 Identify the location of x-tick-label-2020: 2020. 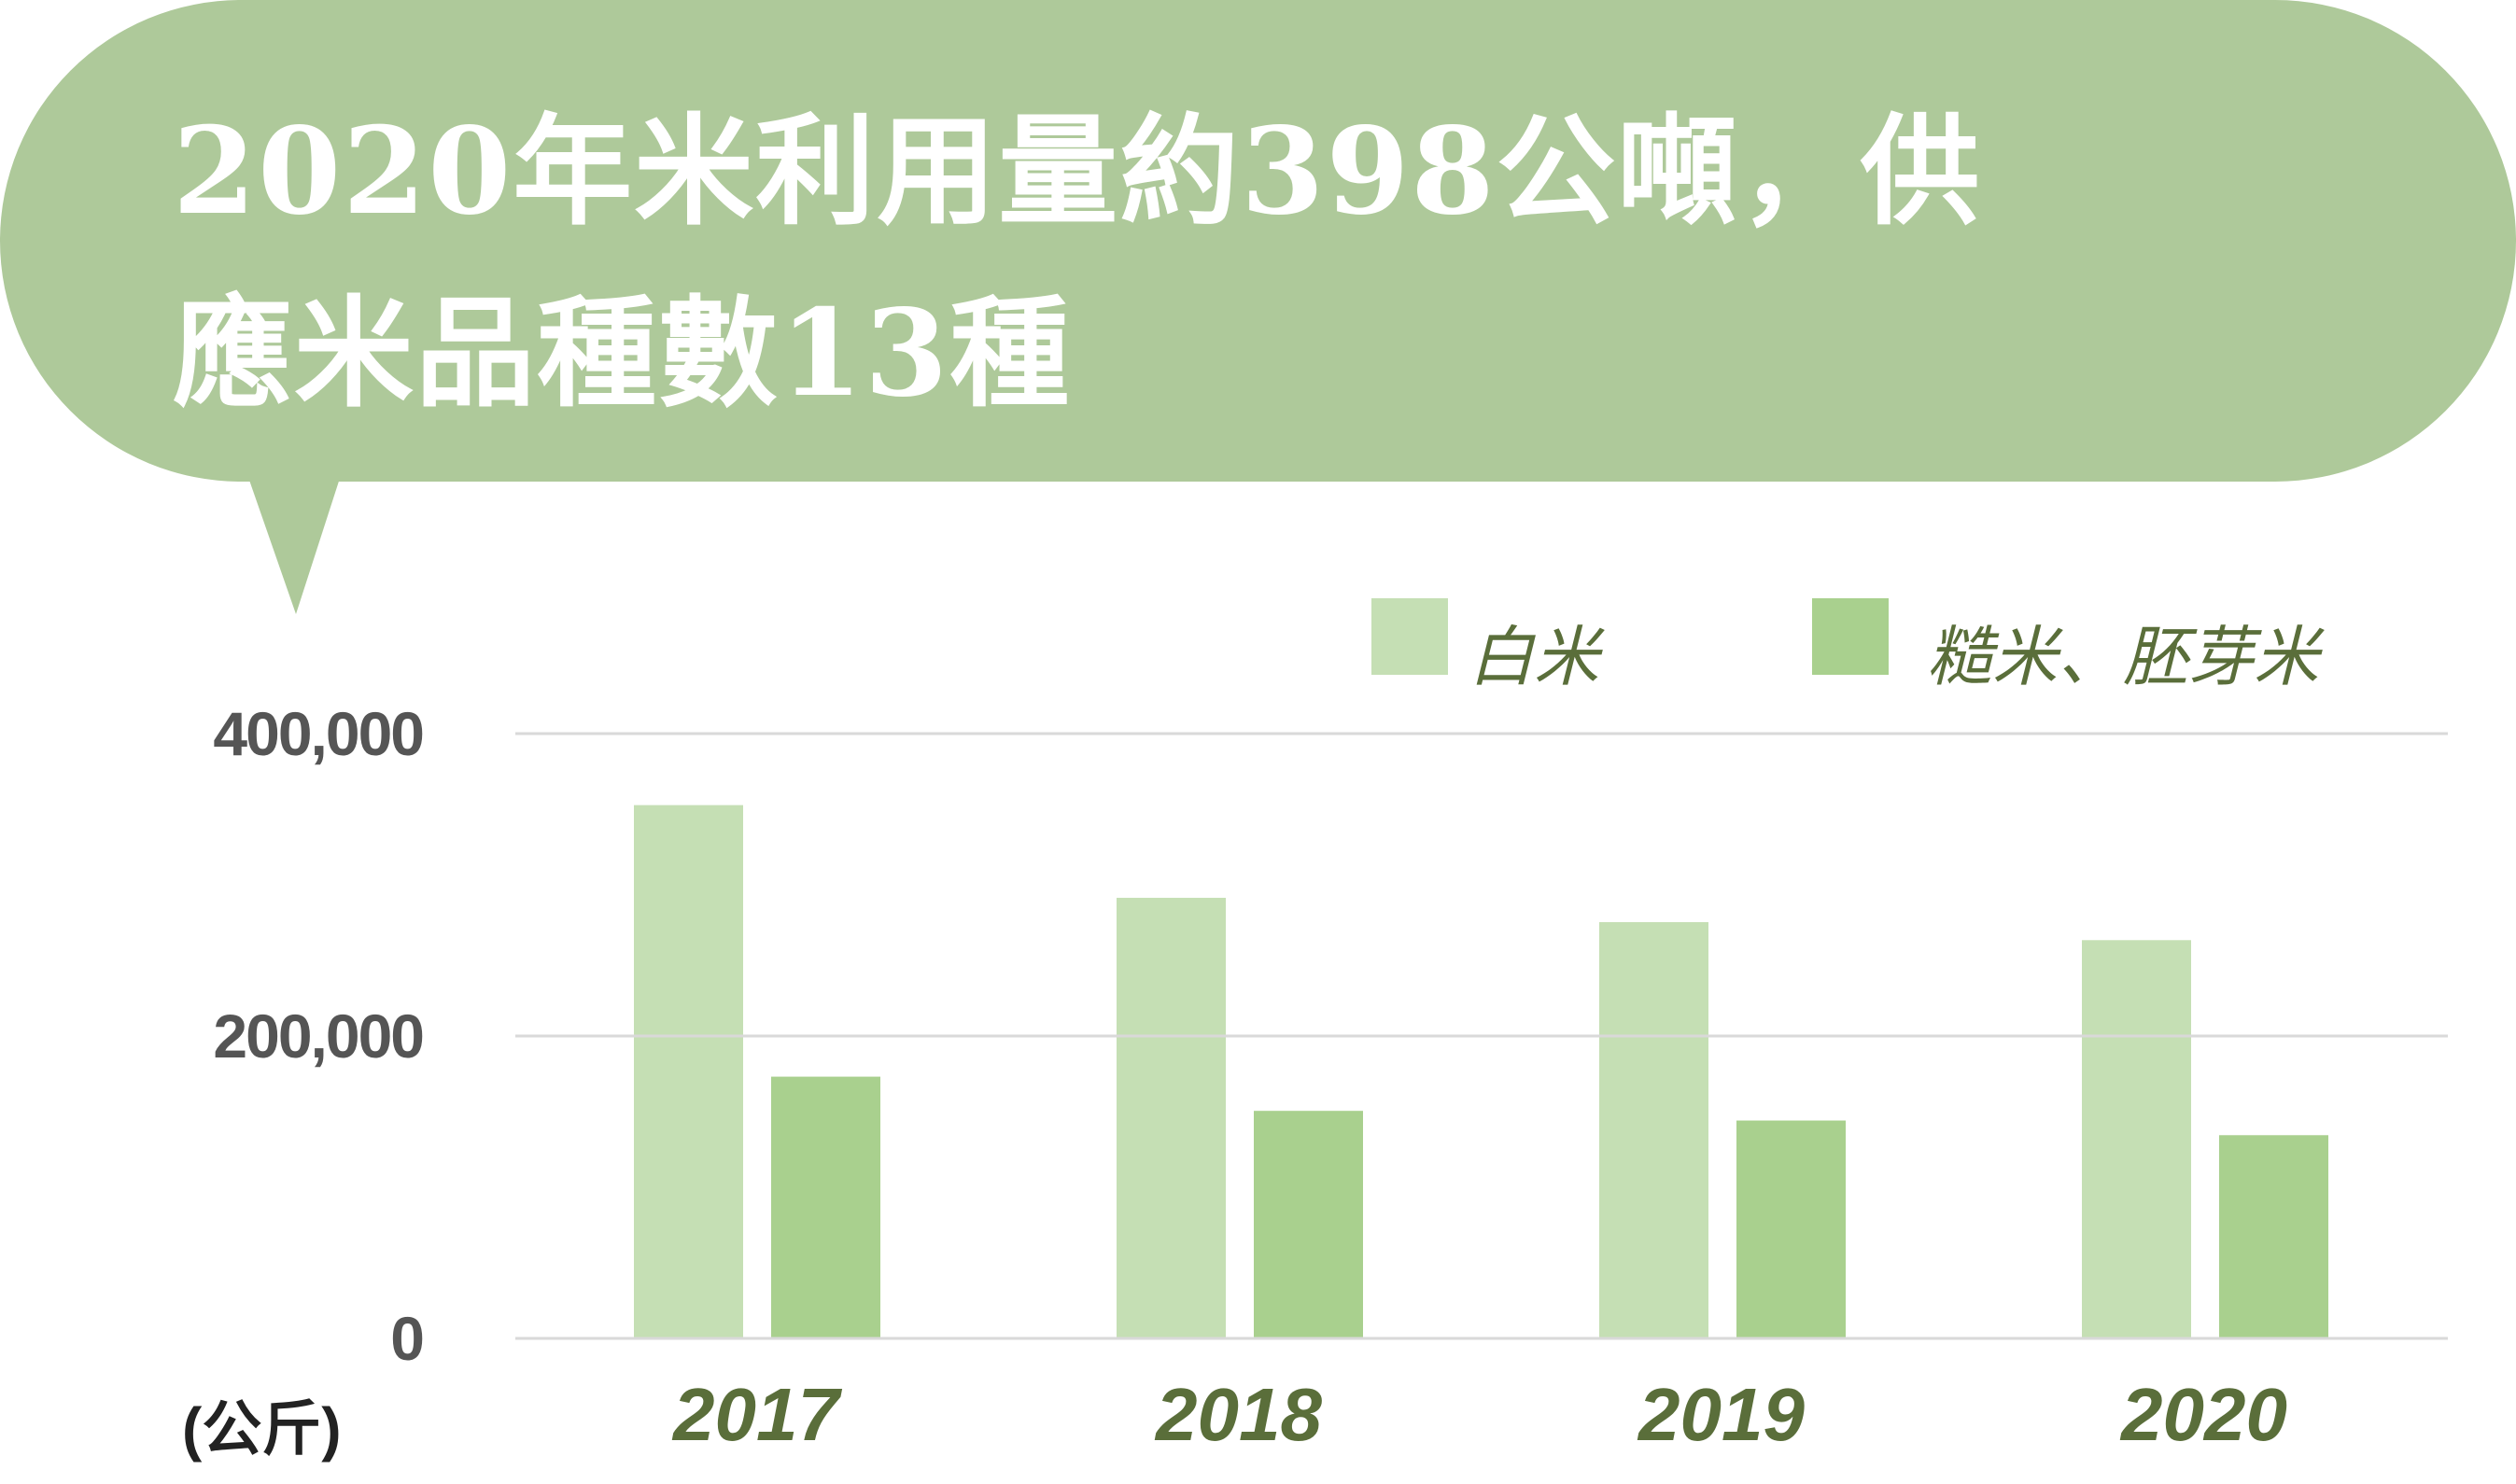
(2204, 1414).